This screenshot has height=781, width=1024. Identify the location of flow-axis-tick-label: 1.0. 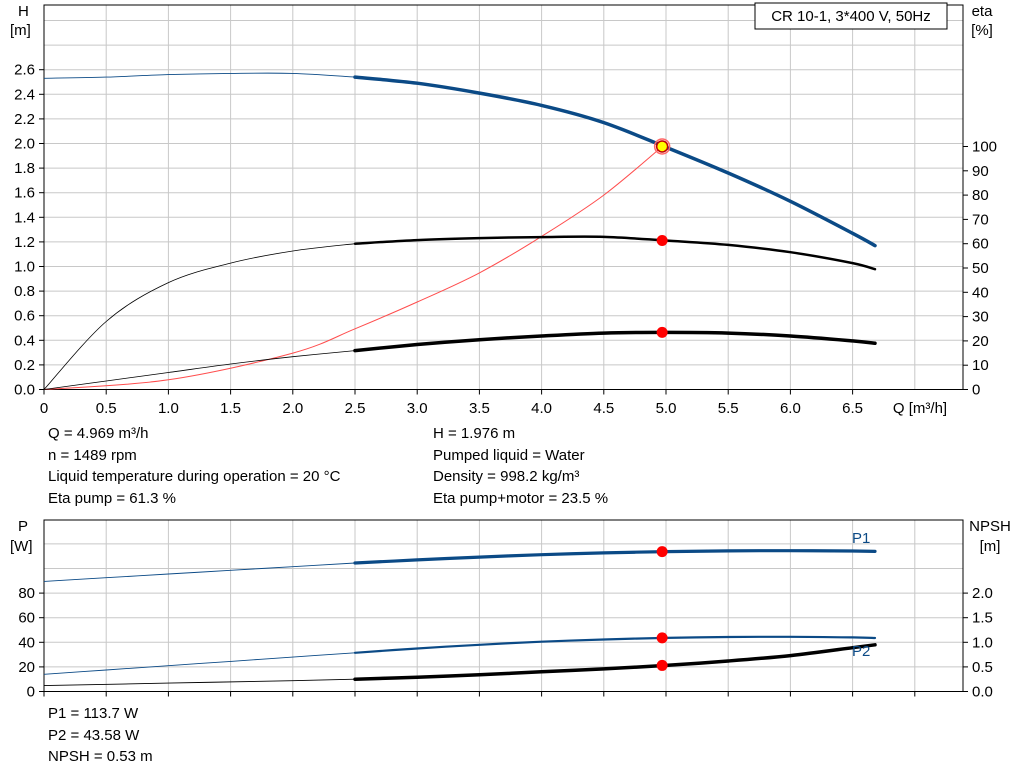
(168, 408).